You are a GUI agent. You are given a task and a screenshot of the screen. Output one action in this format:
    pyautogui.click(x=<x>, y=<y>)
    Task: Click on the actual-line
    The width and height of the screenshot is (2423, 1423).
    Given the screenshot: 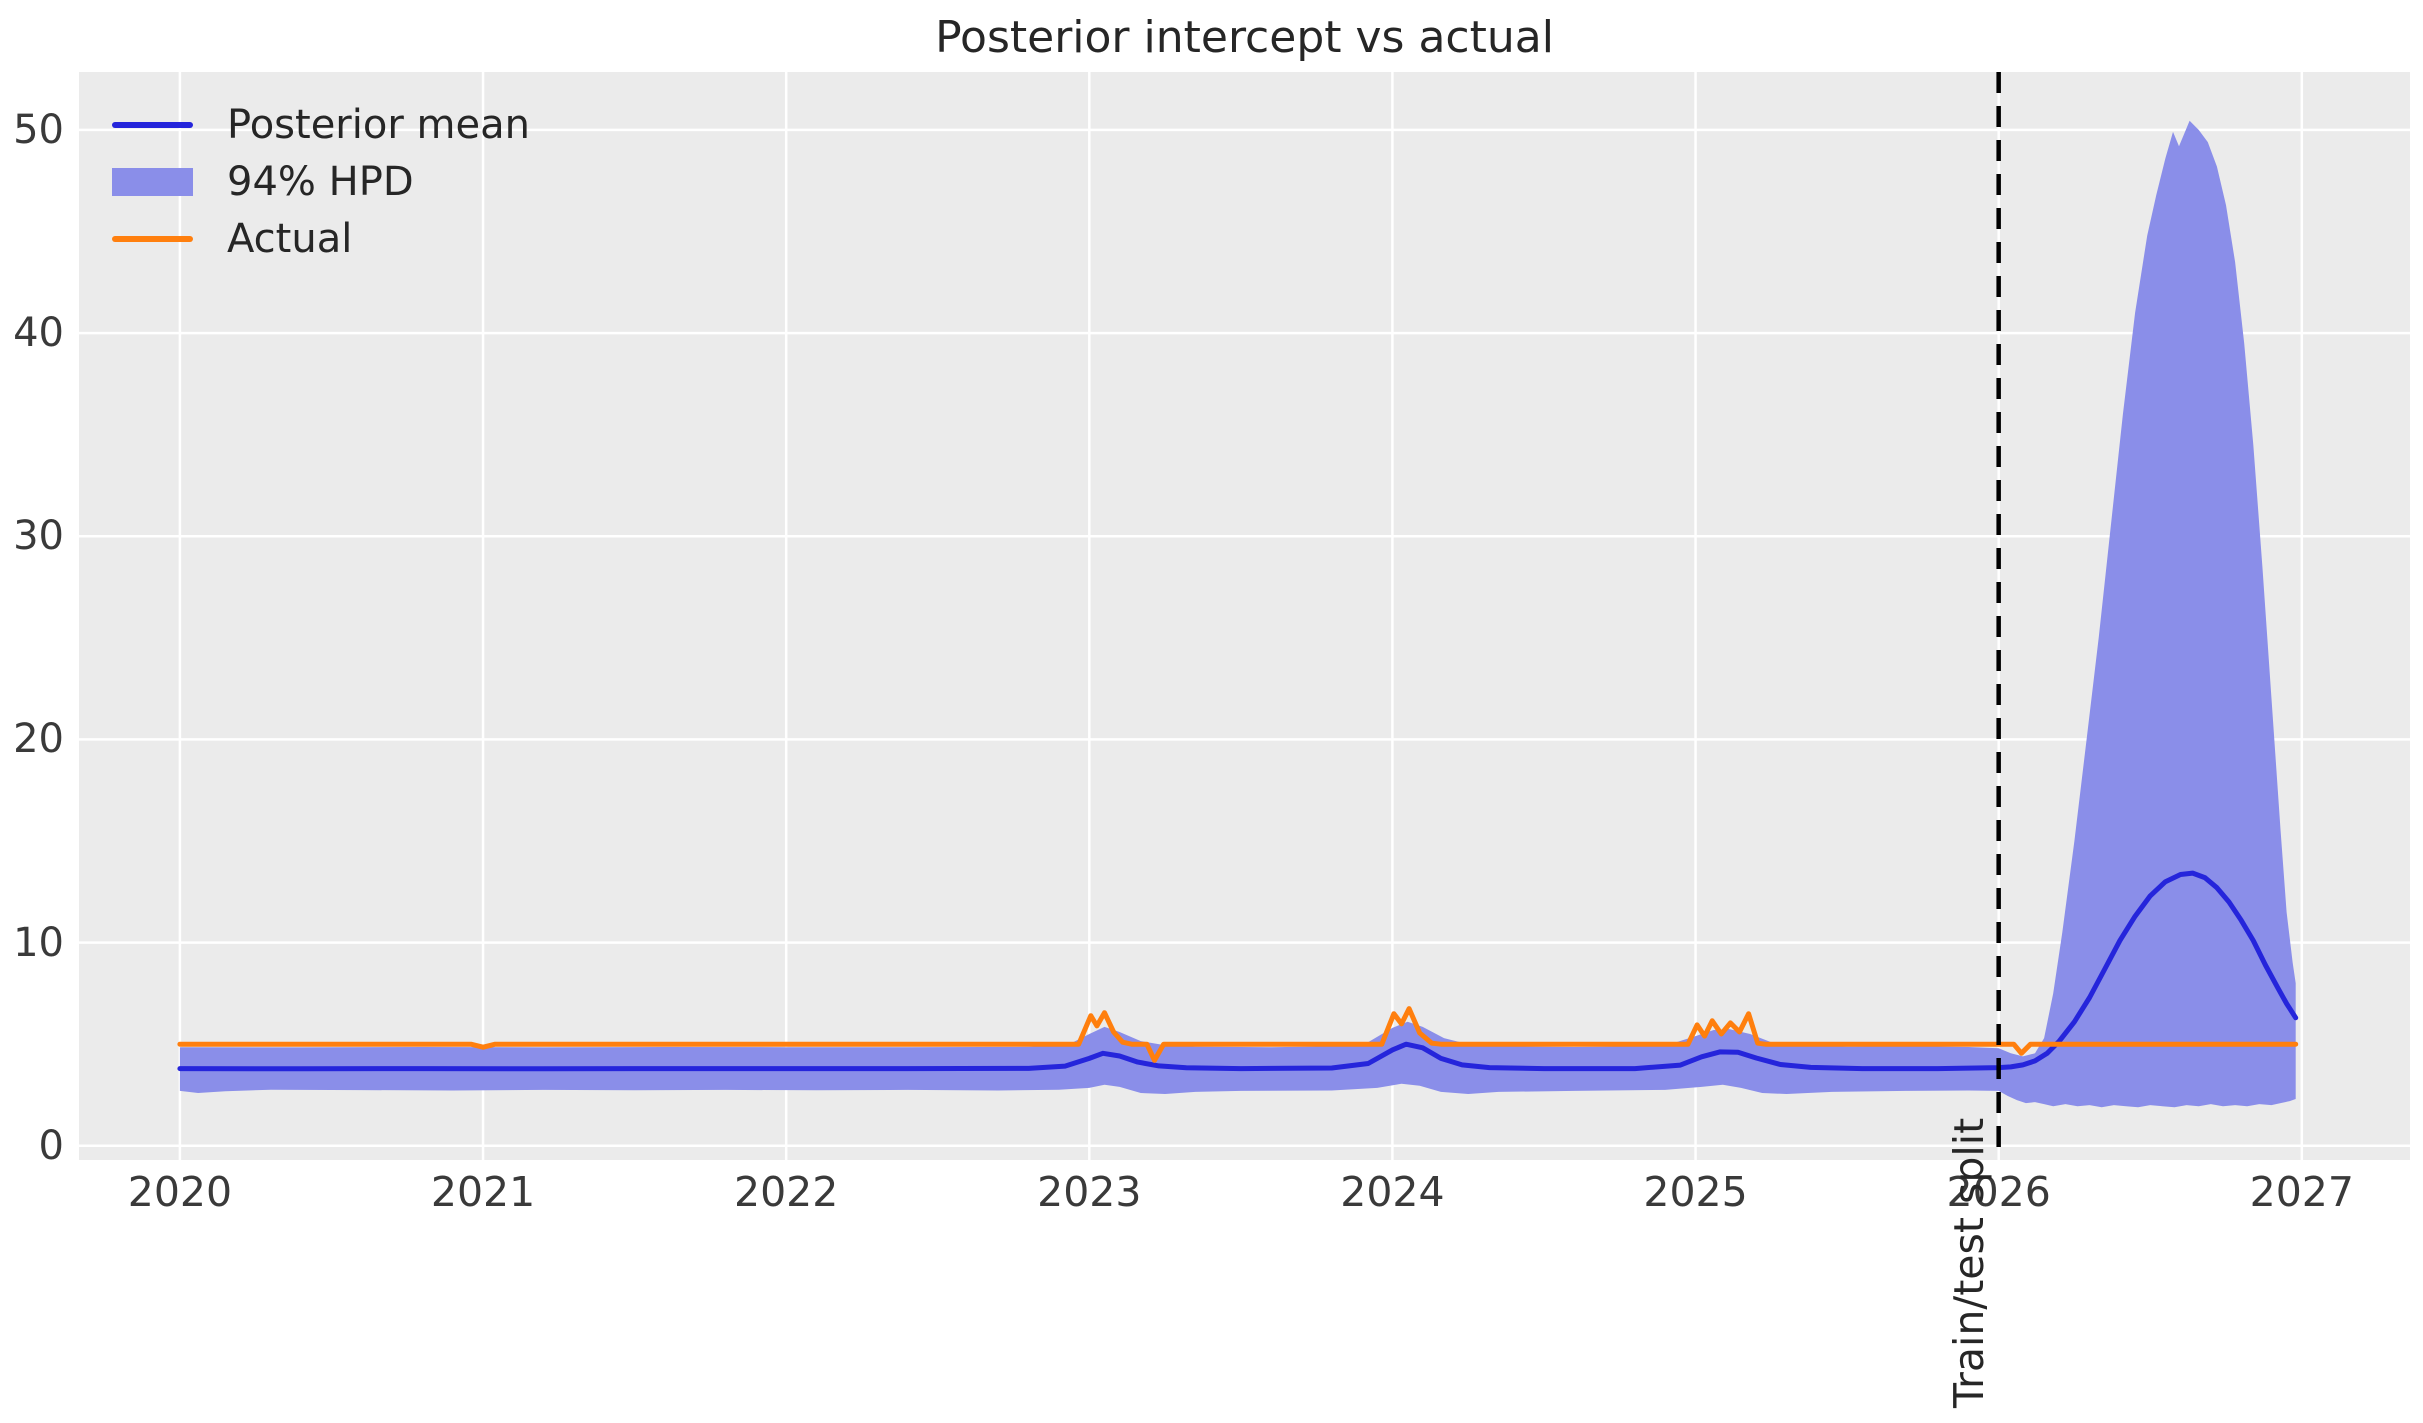 What is the action you would take?
    pyautogui.click(x=1238, y=1034)
    